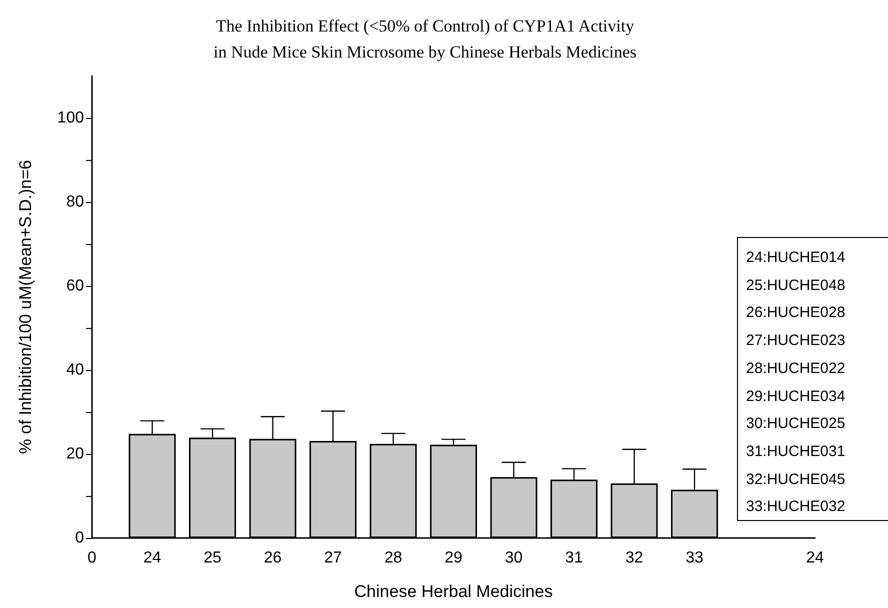 The width and height of the screenshot is (888, 608). Describe the element at coordinates (796, 452) in the screenshot. I see `annotation: 31:HUCHE031` at that location.